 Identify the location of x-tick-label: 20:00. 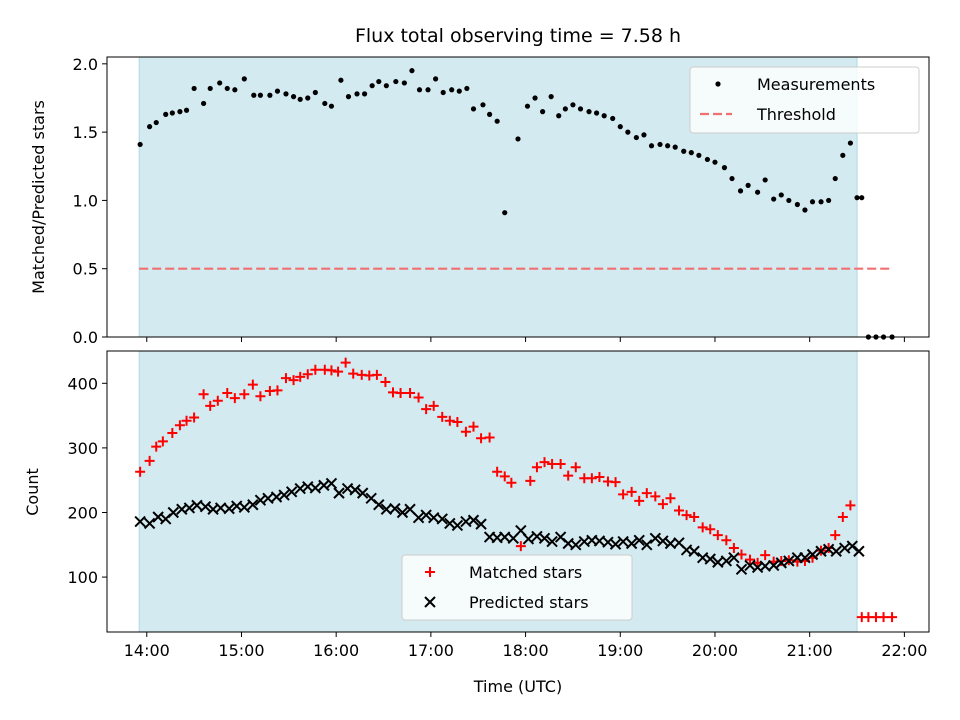
(715, 650).